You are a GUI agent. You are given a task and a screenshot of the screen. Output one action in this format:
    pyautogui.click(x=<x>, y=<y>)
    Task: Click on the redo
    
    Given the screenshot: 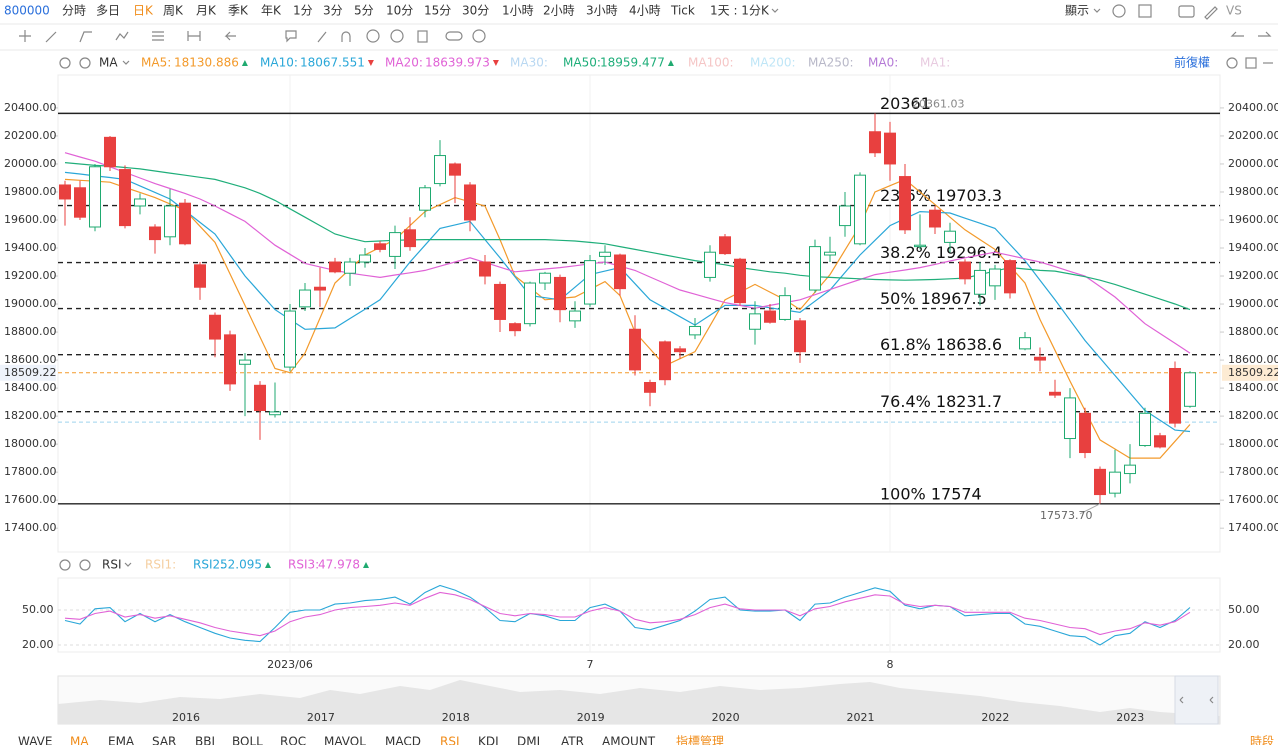 What is the action you would take?
    pyautogui.click(x=1265, y=34)
    